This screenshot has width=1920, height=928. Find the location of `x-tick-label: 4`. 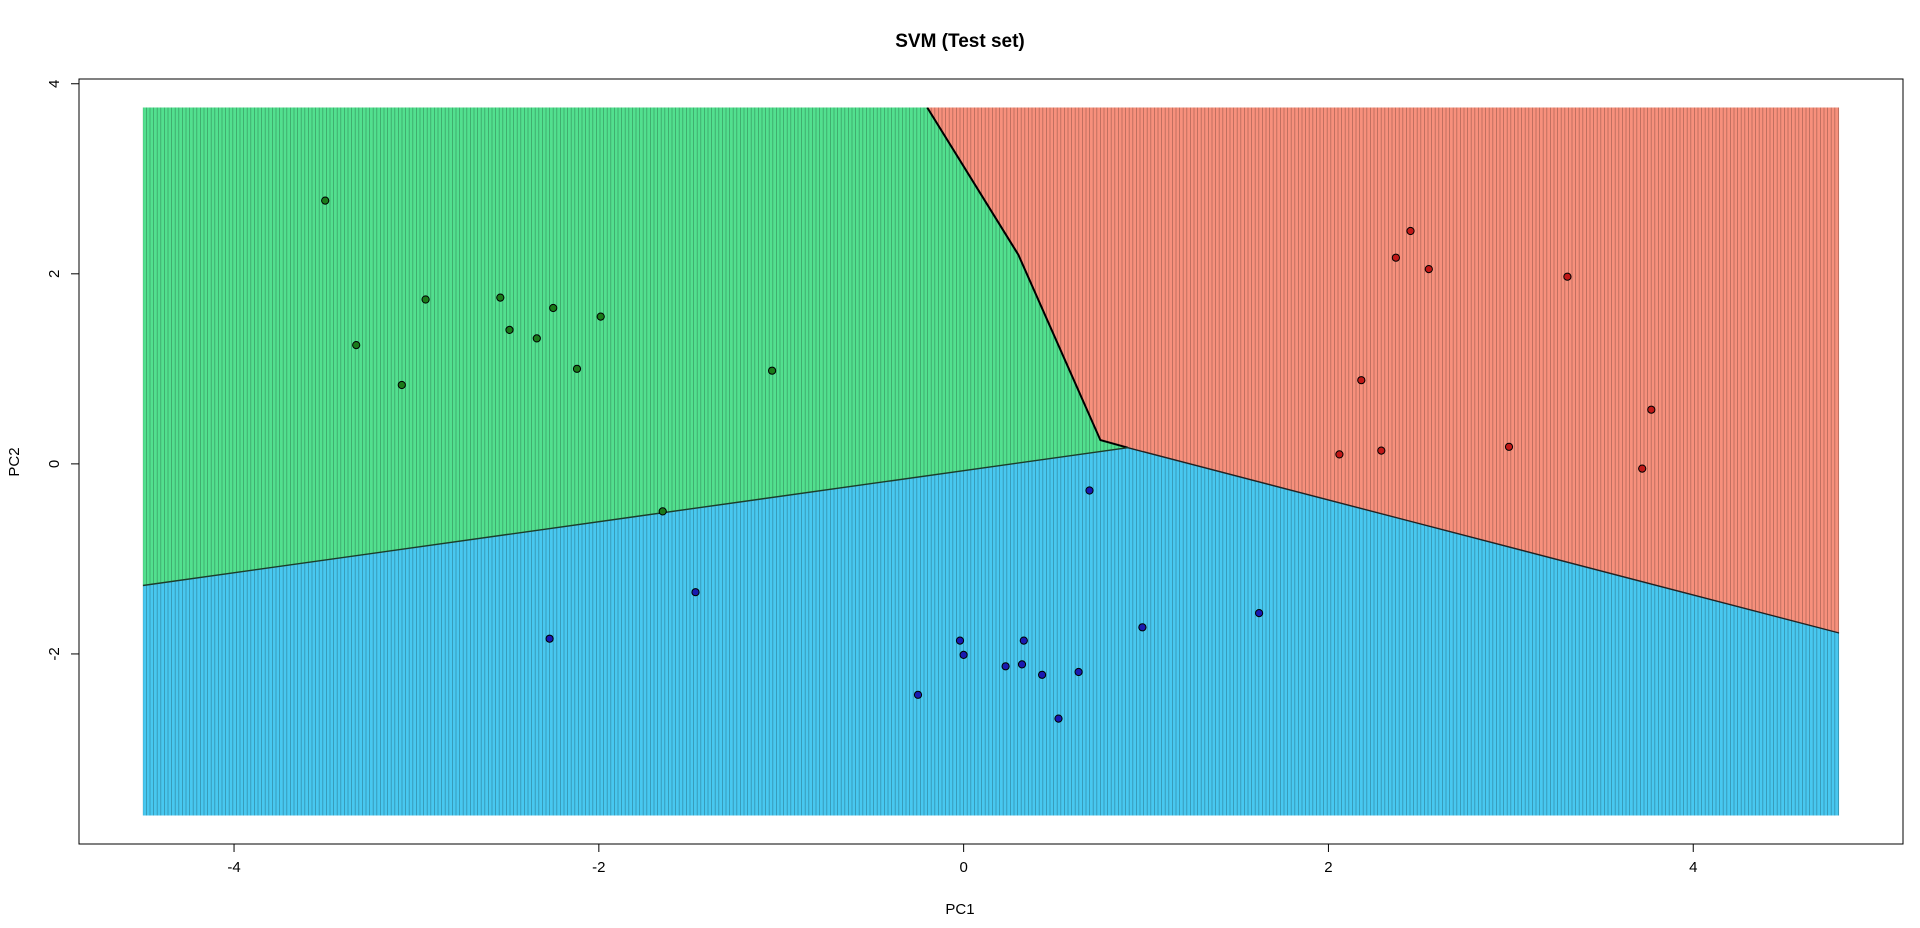

x-tick-label: 4 is located at coordinates (1693, 867).